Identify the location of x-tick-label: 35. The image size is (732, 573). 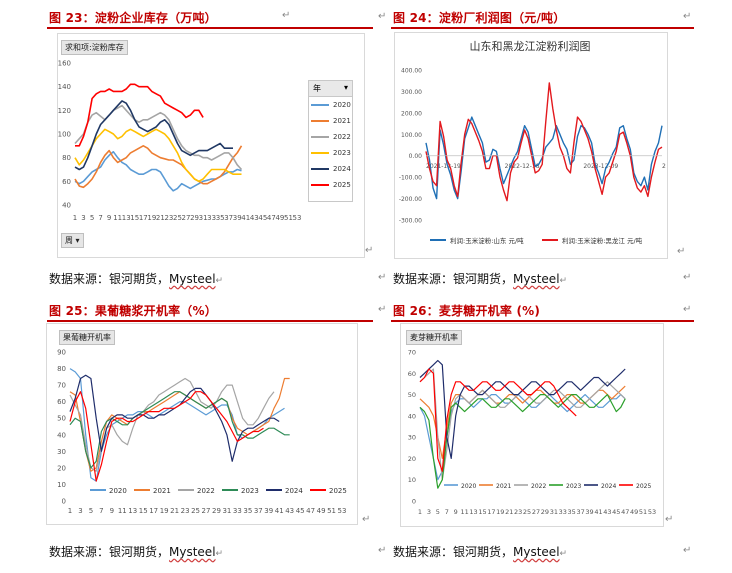
(220, 218).